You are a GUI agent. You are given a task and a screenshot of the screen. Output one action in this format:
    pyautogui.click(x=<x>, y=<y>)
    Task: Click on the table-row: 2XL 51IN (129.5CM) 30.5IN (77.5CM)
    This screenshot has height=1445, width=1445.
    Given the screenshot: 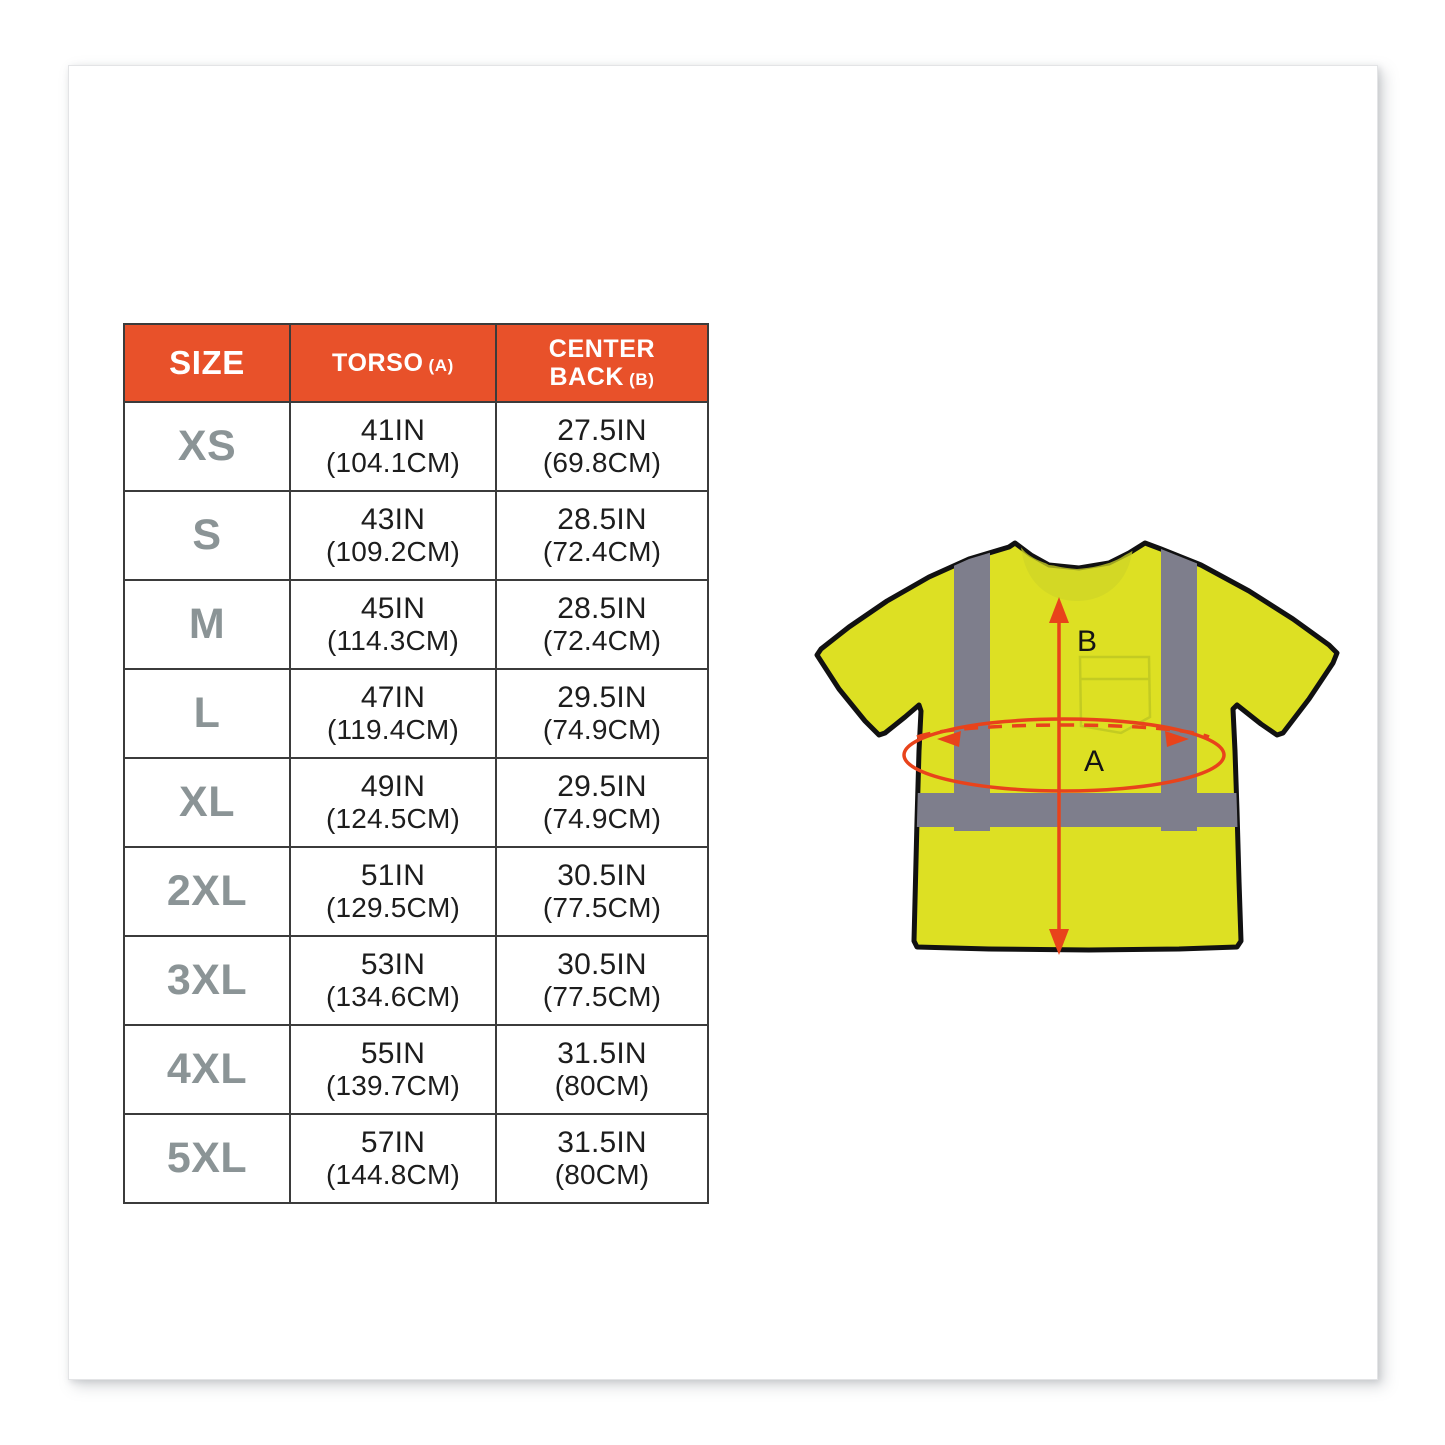 What is the action you would take?
    pyautogui.click(x=416, y=891)
    